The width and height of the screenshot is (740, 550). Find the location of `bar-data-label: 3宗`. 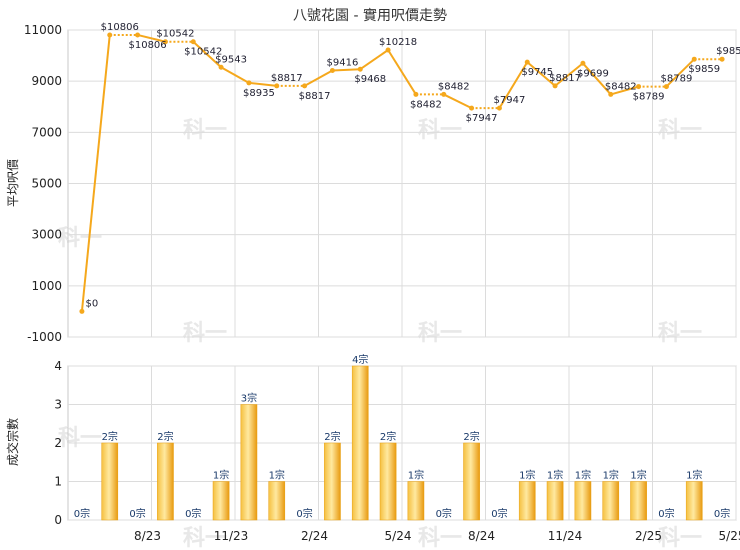

bar-data-label: 3宗 is located at coordinates (249, 398).